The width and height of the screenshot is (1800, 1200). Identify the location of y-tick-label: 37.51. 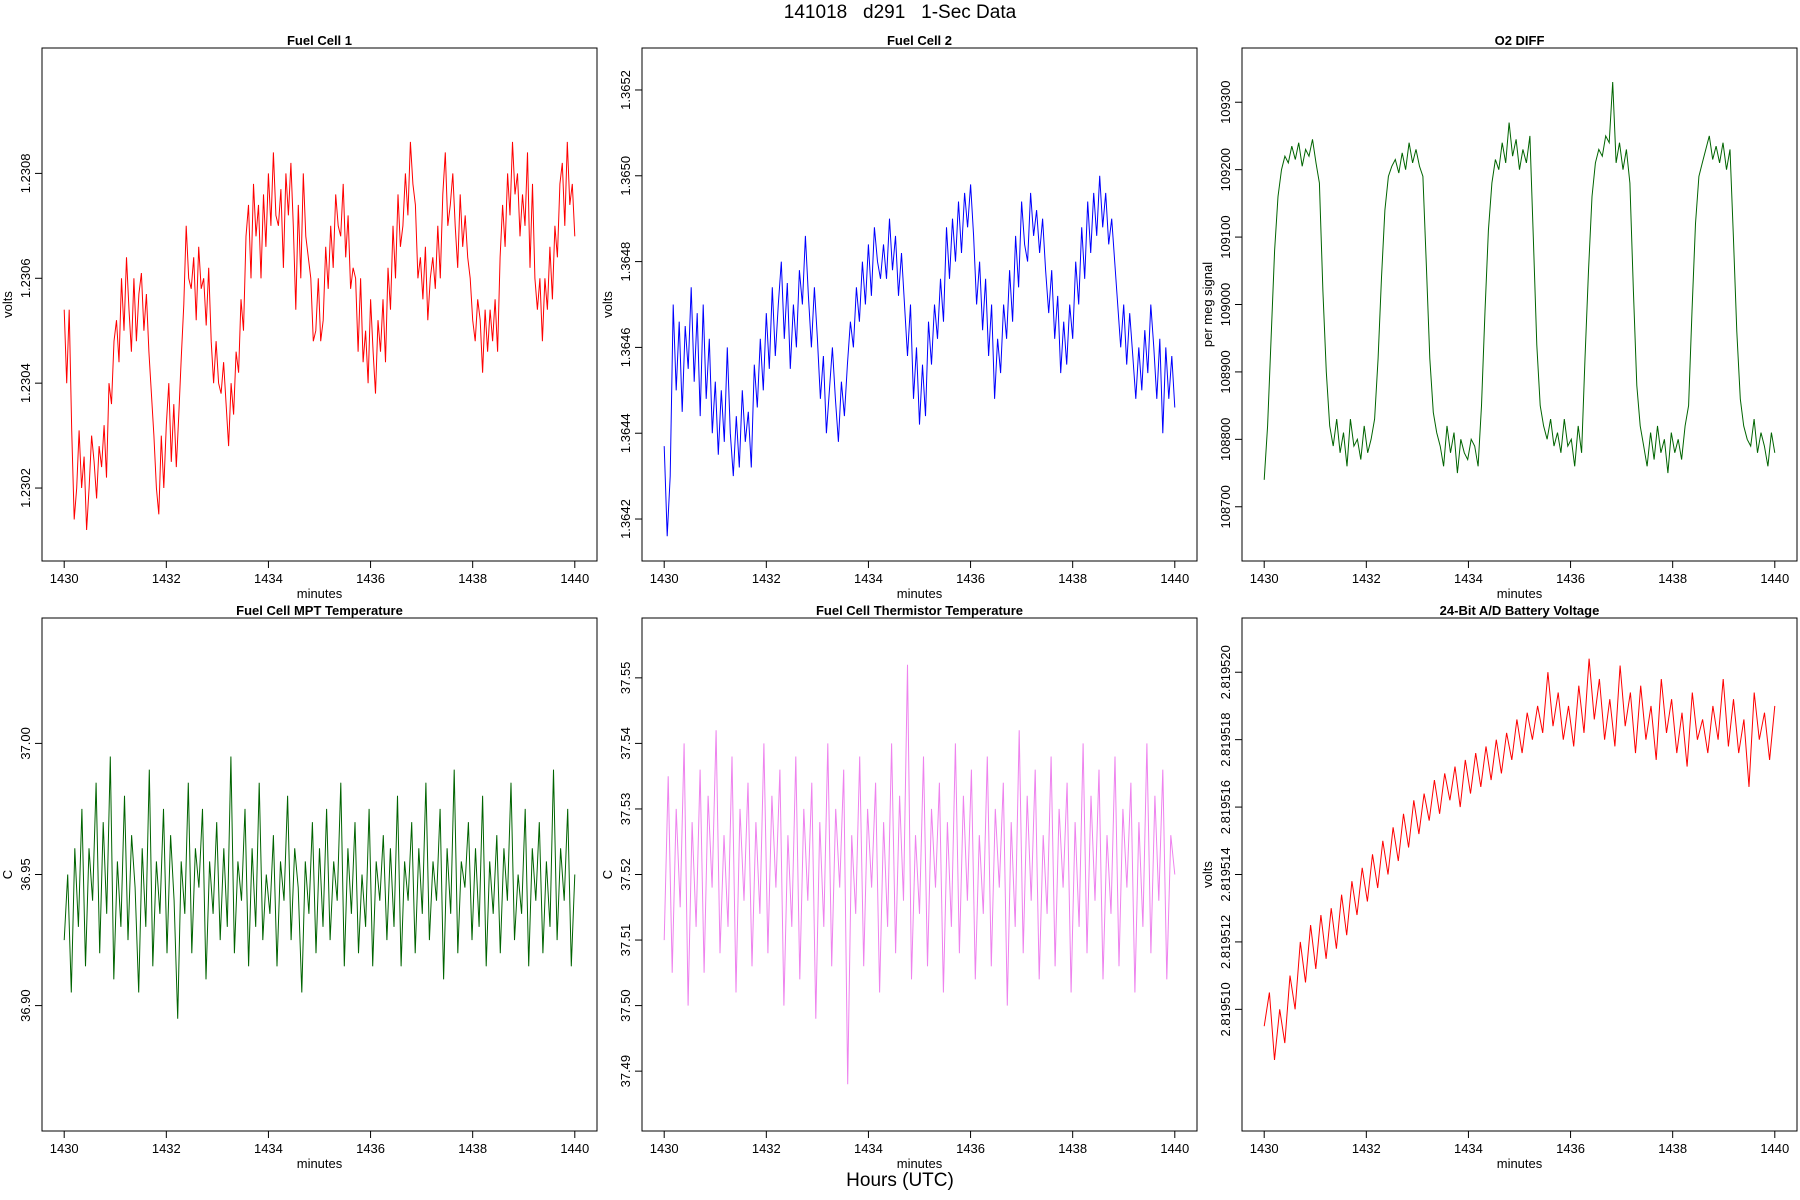
(625, 940).